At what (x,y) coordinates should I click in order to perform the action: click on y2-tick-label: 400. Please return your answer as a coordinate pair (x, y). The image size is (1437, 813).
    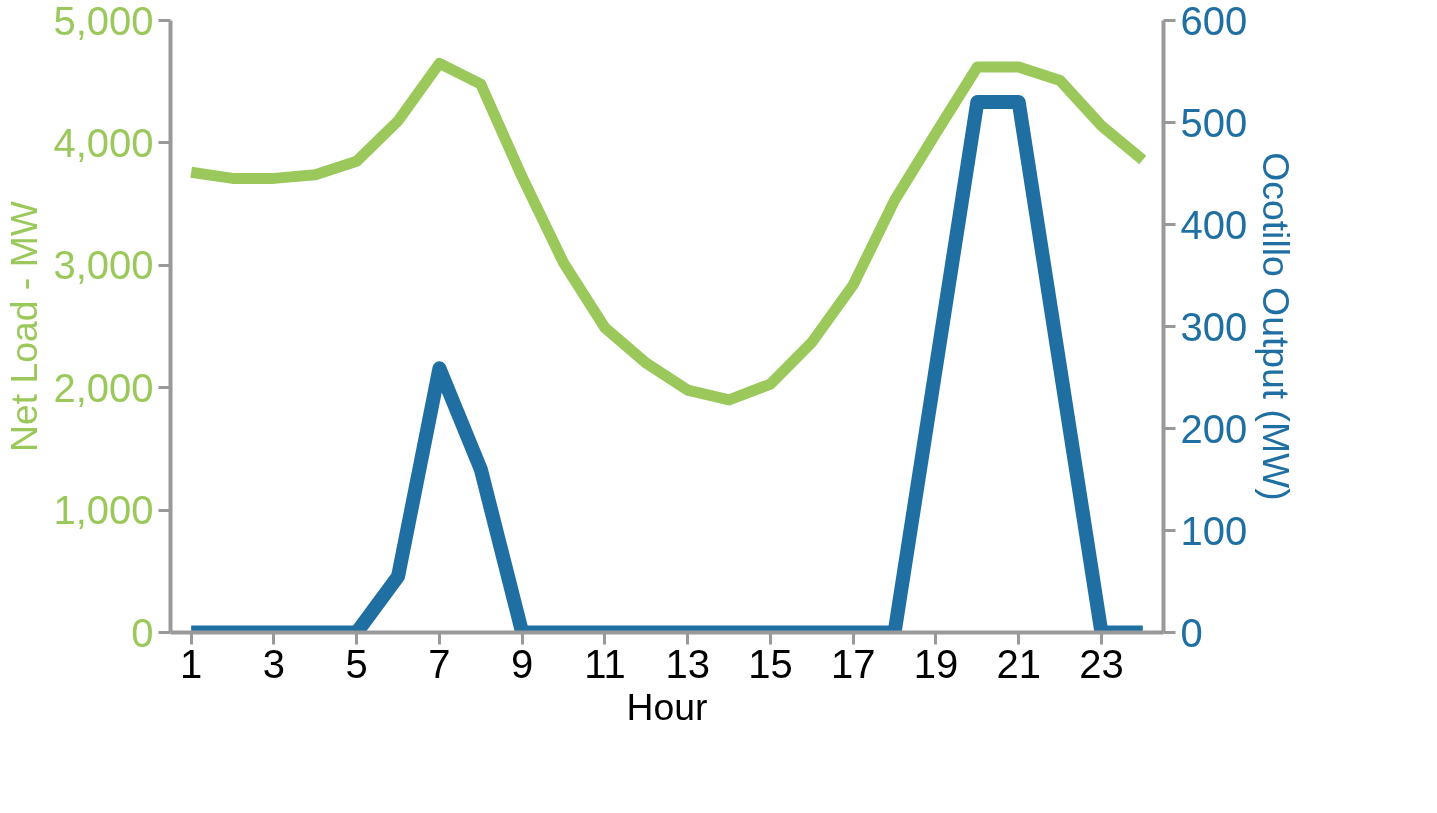
    Looking at the image, I should click on (1214, 224).